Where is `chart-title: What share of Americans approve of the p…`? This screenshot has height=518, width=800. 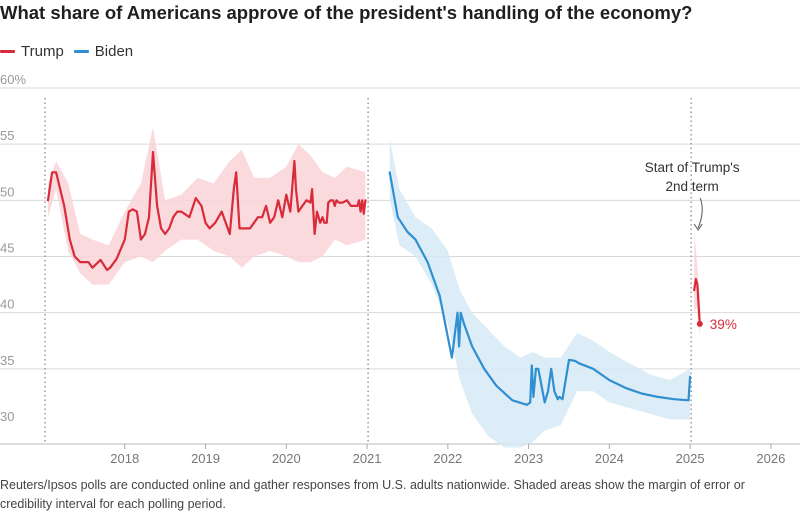
chart-title: What share of Americans approve of the p… is located at coordinates (346, 12).